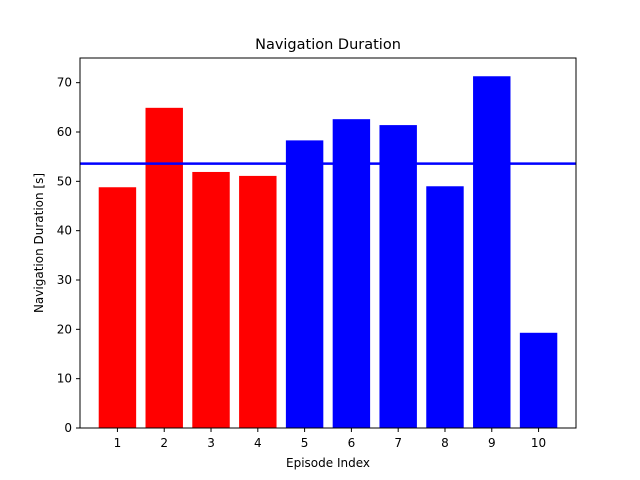  Describe the element at coordinates (330, 439) in the screenshot. I see `x-axis-ticks: 1 2 3 4 5 6 7 8 9 10` at that location.